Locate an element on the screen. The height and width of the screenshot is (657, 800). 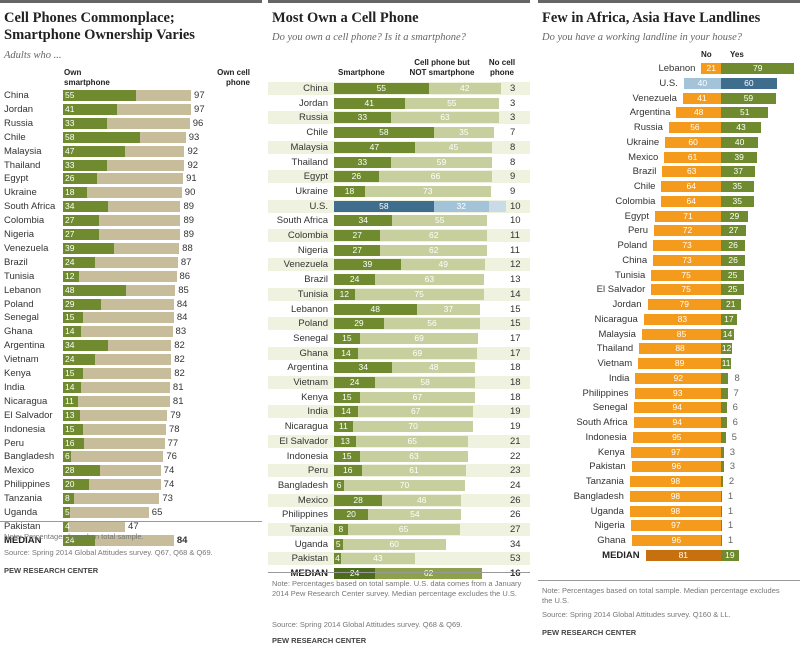
table-row: Pakistan 4 47 is located at coordinates (131, 526).